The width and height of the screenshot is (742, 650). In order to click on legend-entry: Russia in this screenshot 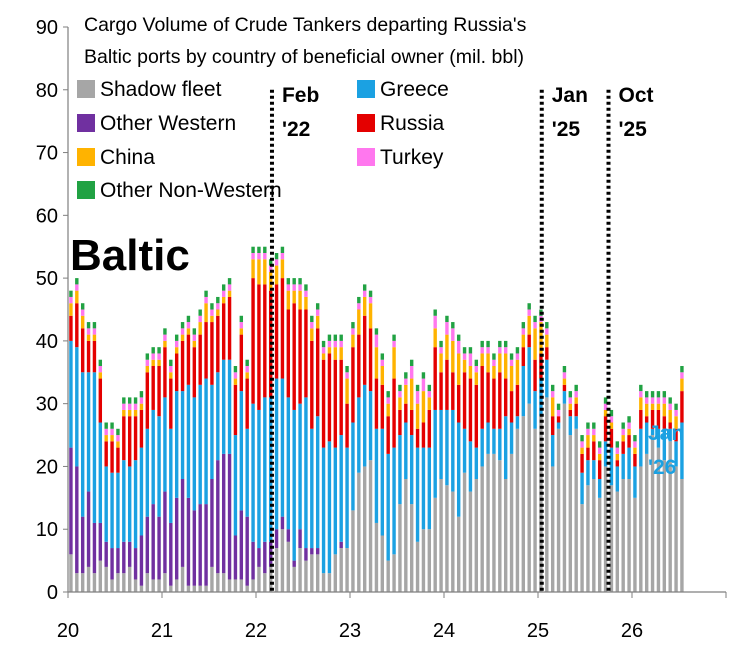, I will do `click(412, 123)`.